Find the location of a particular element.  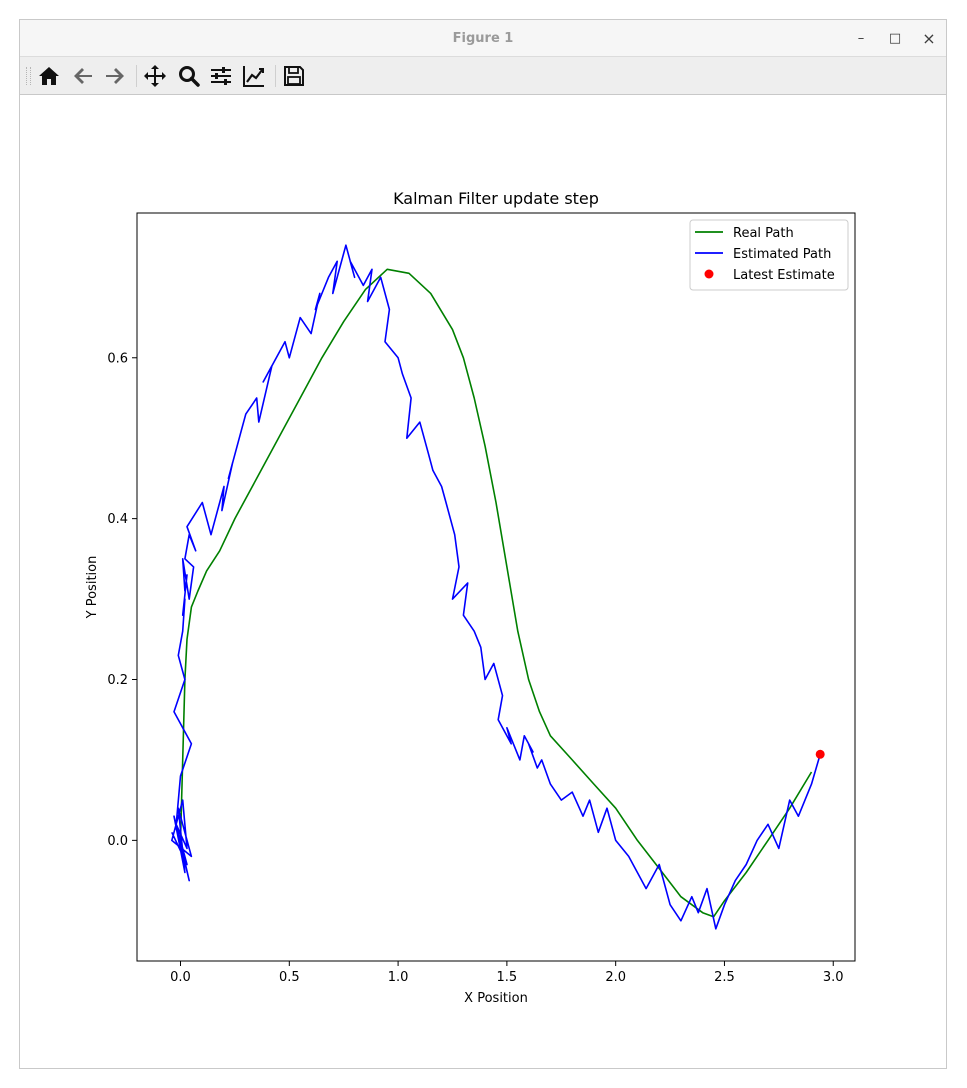

pan-icon is located at coordinates (155, 76).